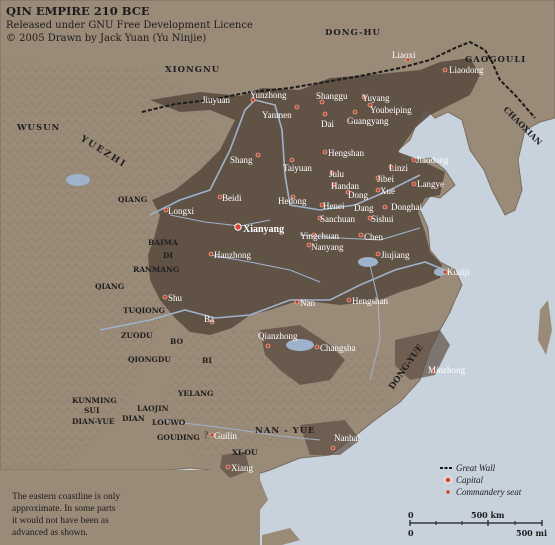  Describe the element at coordinates (445, 70) in the screenshot. I see `dot-liaodong` at that location.